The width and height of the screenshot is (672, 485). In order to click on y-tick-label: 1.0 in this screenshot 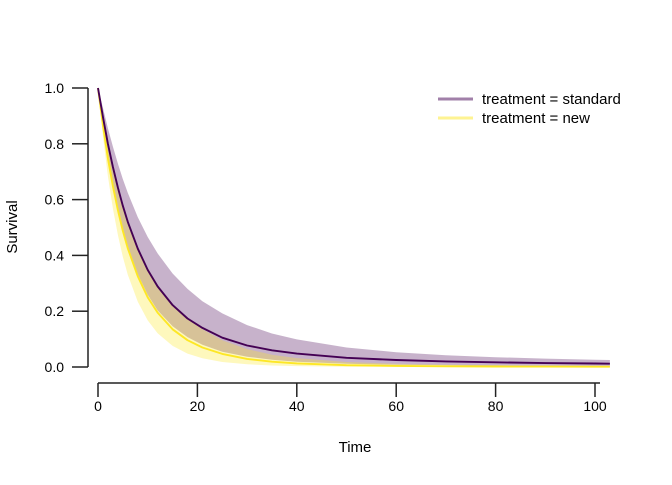, I will do `click(55, 88)`.